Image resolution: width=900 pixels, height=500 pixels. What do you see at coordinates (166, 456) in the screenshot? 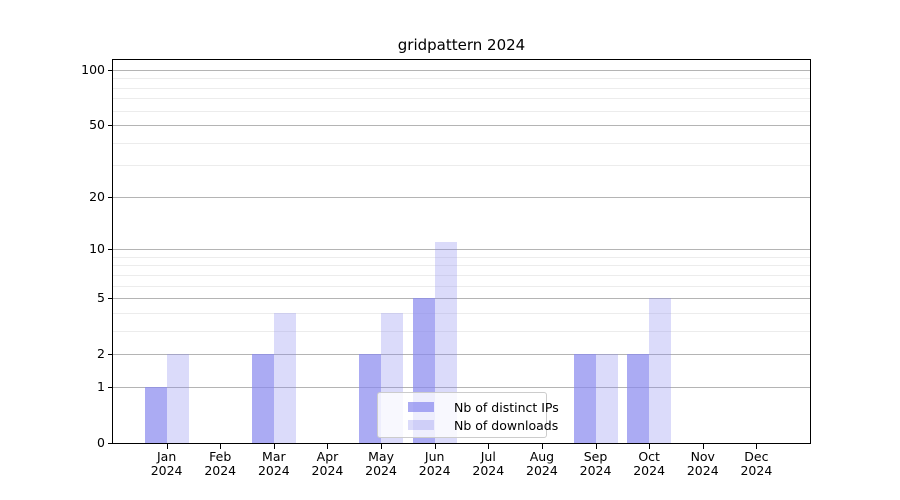
I see `x-tick-month: Jan` at bounding box center [166, 456].